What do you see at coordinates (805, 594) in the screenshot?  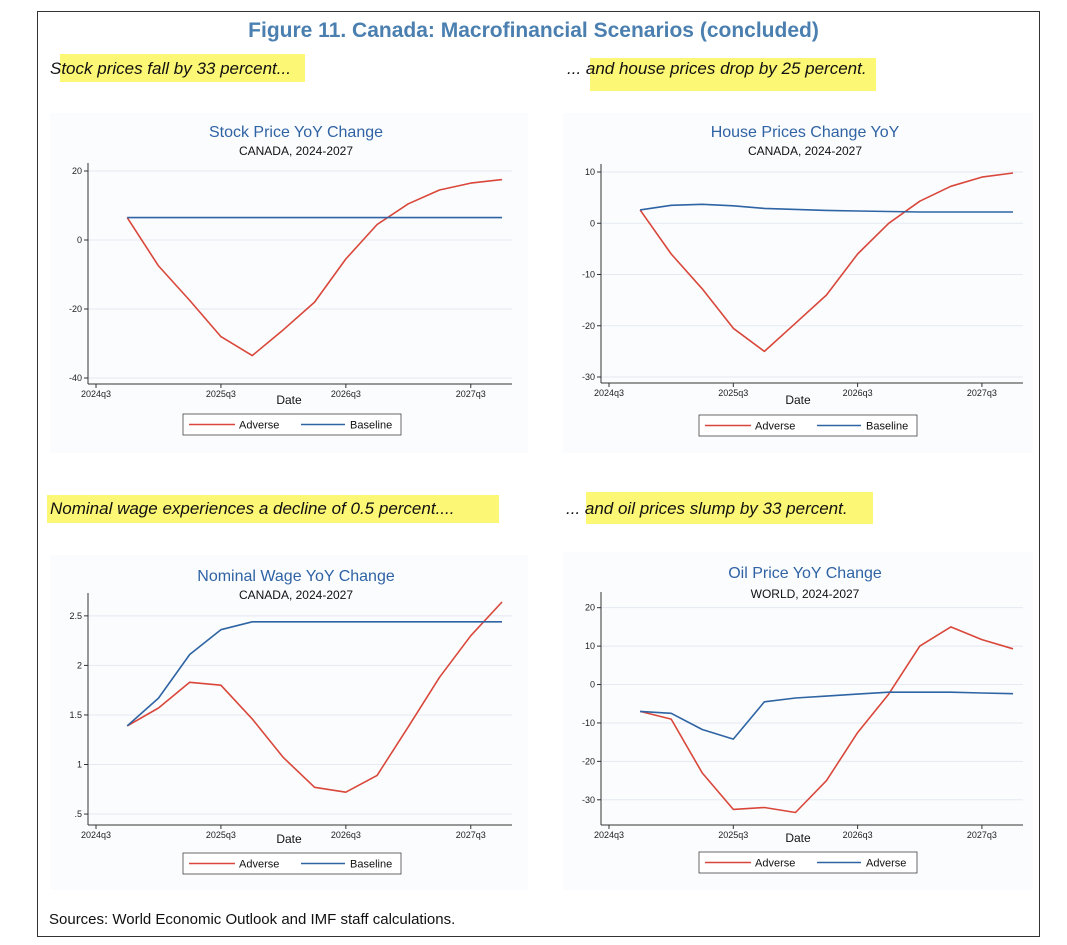 I see `chart-subtitle: WORLD, 2024-2027` at bounding box center [805, 594].